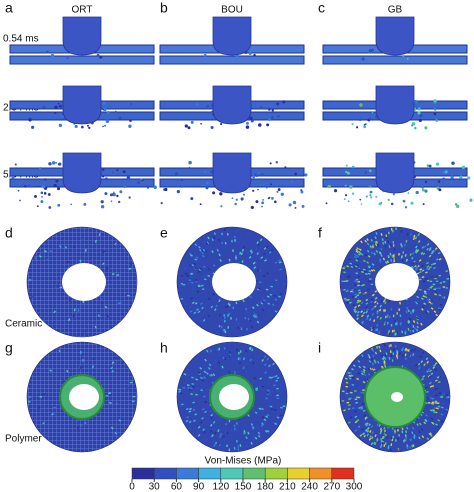 This screenshot has width=474, height=492. What do you see at coordinates (232, 107) in the screenshot?
I see `impact-frame` at bounding box center [232, 107].